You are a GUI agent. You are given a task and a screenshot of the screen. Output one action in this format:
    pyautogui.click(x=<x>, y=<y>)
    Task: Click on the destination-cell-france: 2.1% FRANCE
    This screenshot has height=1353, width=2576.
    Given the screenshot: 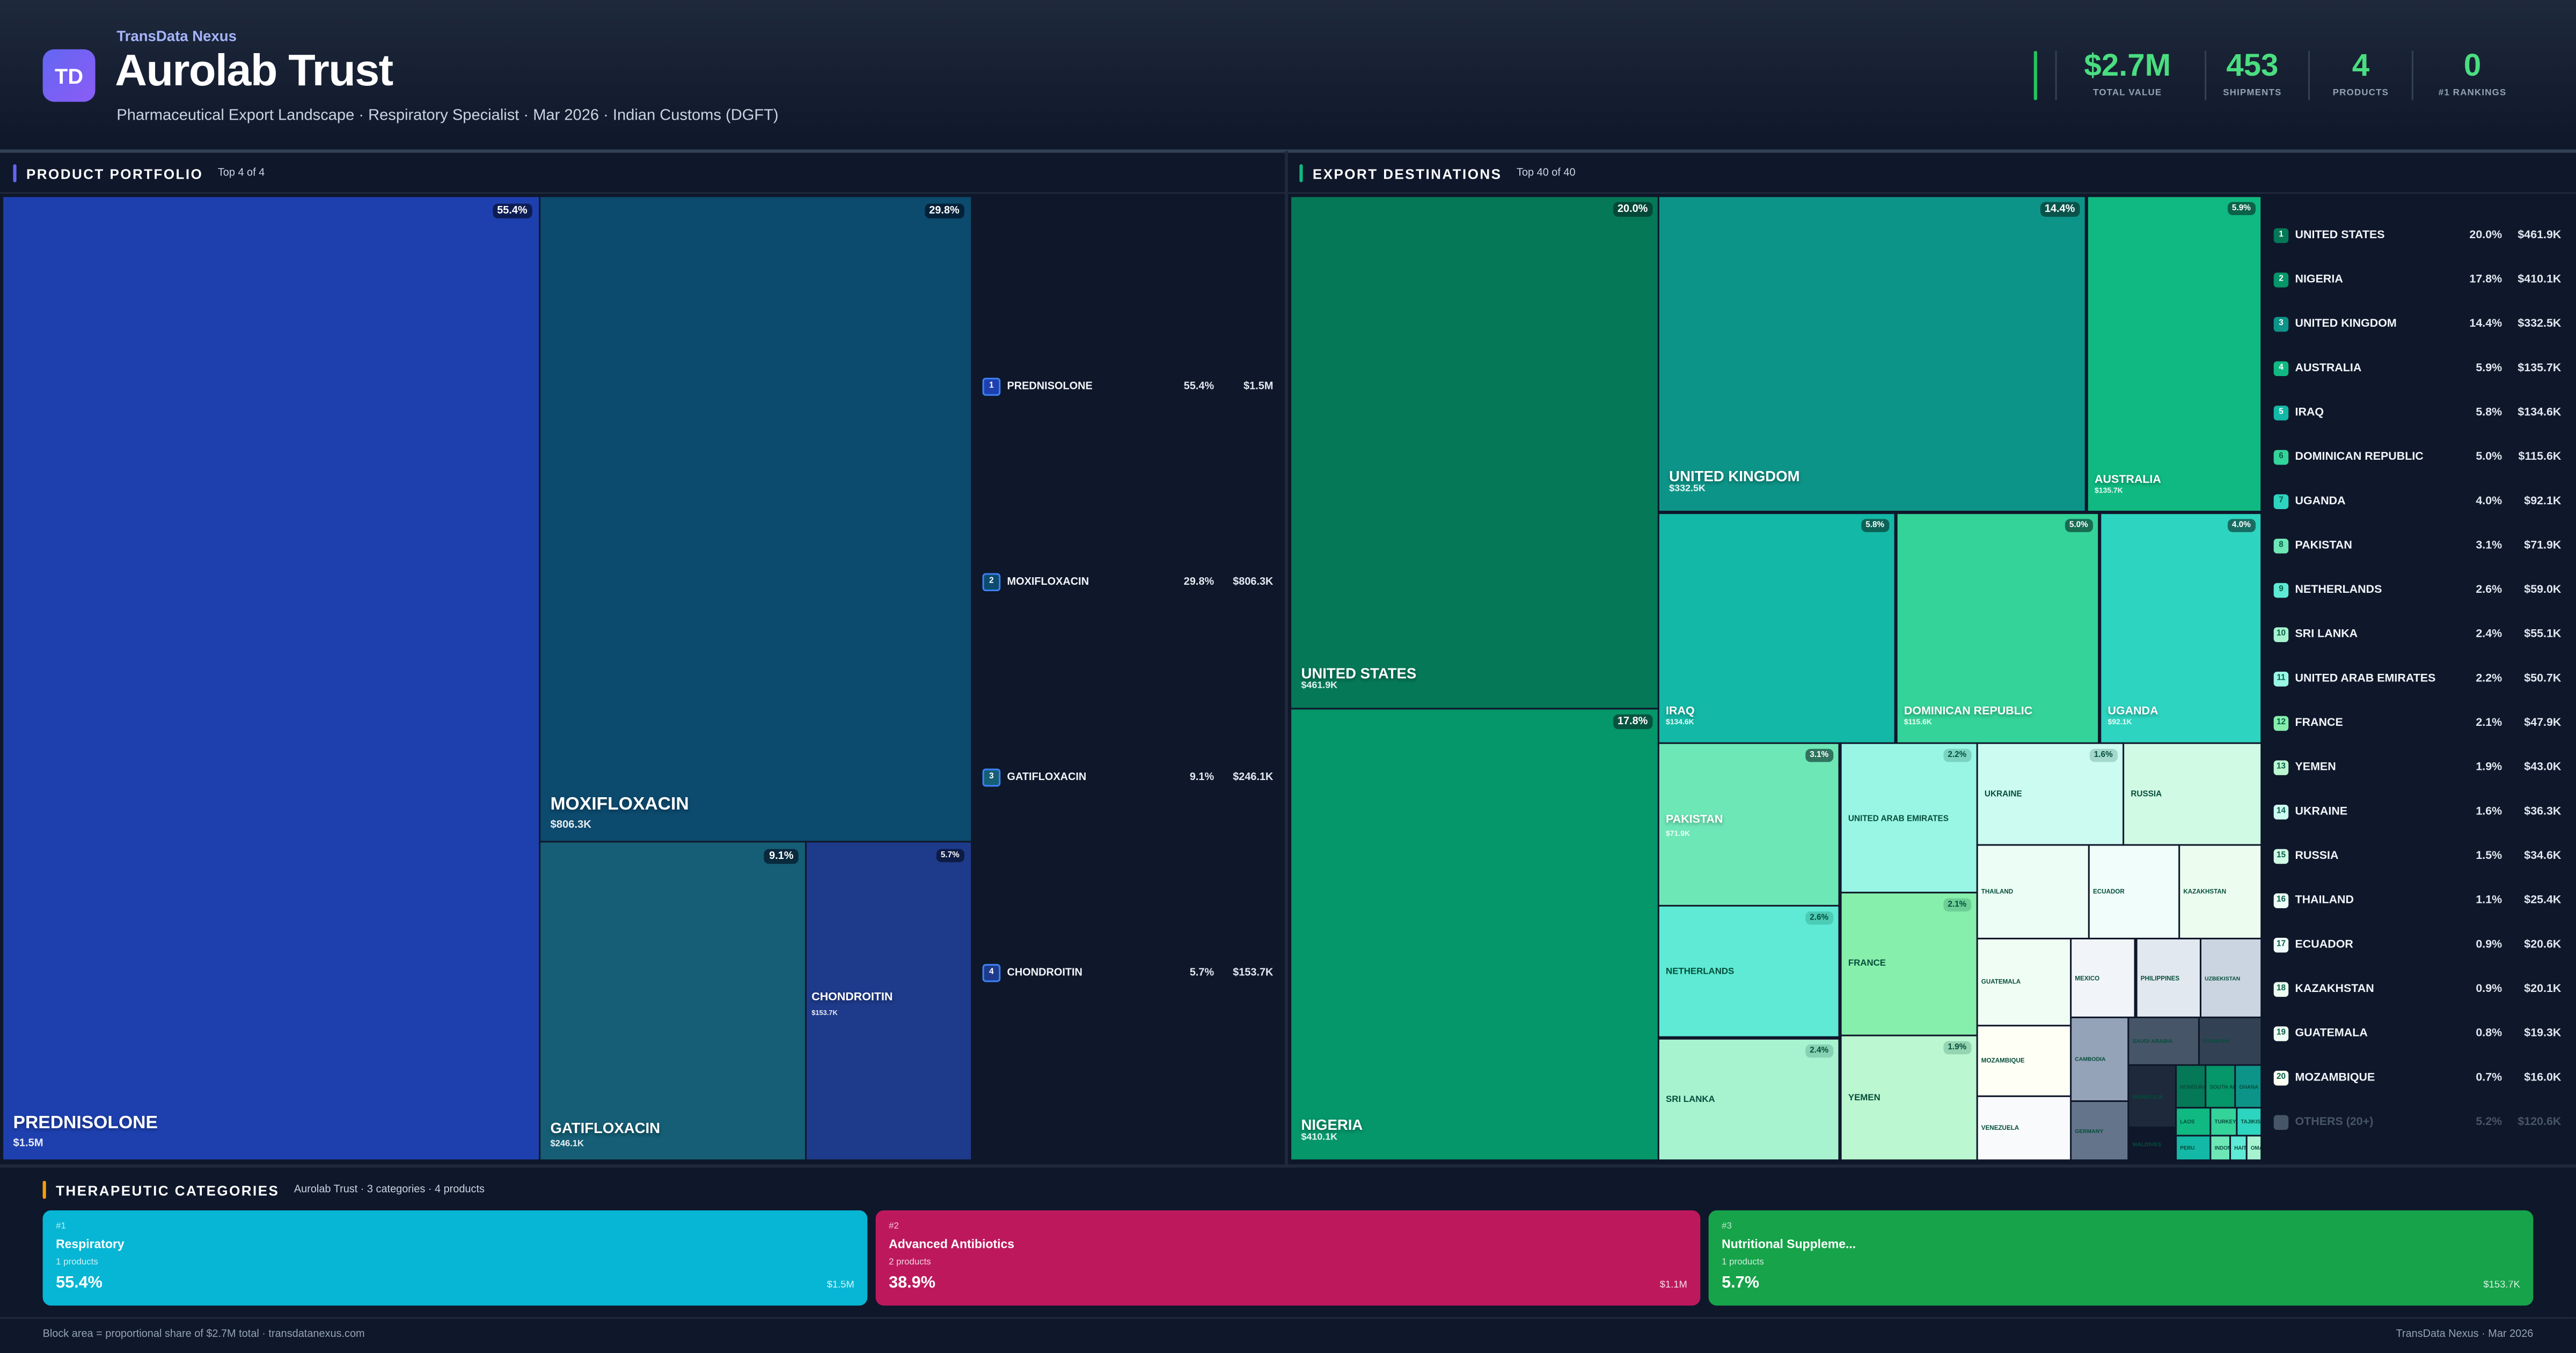 What is the action you would take?
    pyautogui.click(x=1909, y=964)
    